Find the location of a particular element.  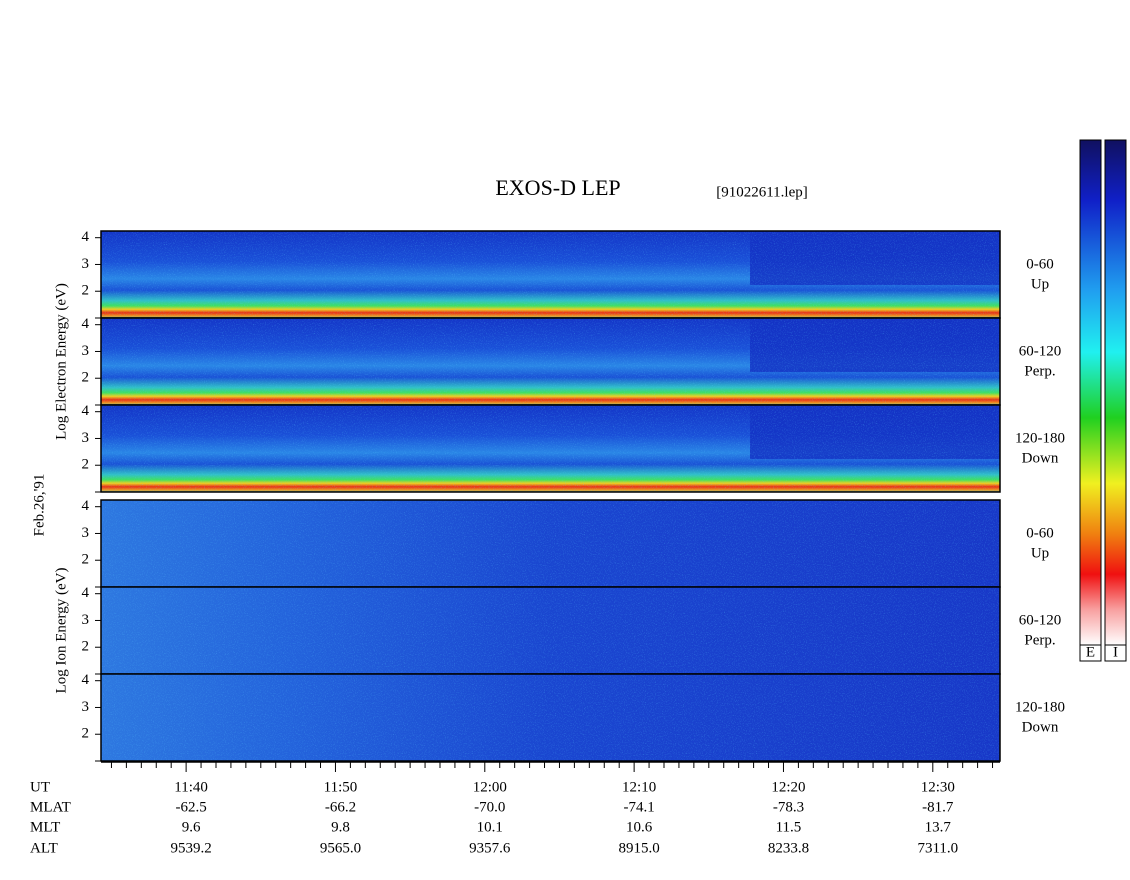

x-tick-label: 11:40 is located at coordinates (191, 787).